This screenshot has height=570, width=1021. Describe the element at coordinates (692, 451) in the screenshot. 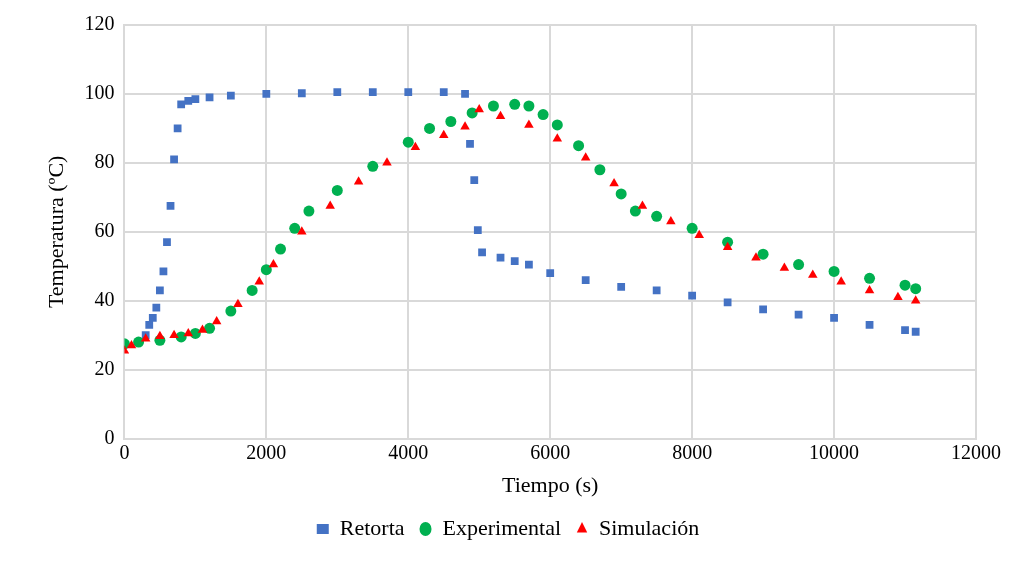

I see `x-tick-label: 8000` at that location.